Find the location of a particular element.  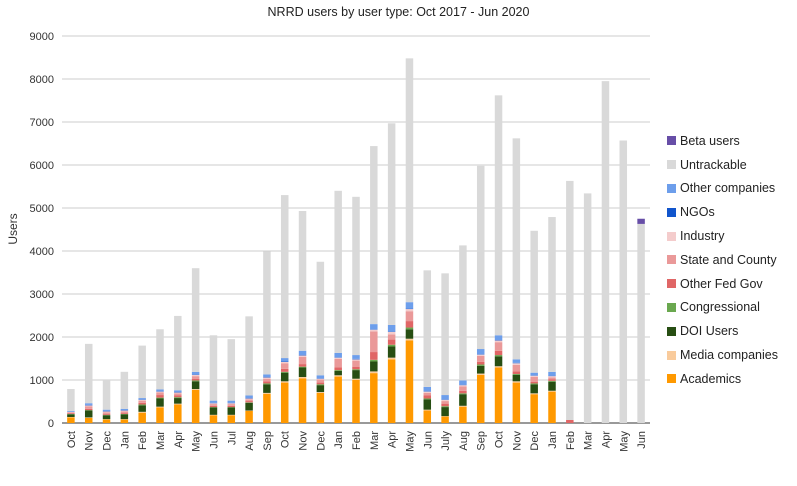

x-tick-label: Nov is located at coordinates (517, 441).